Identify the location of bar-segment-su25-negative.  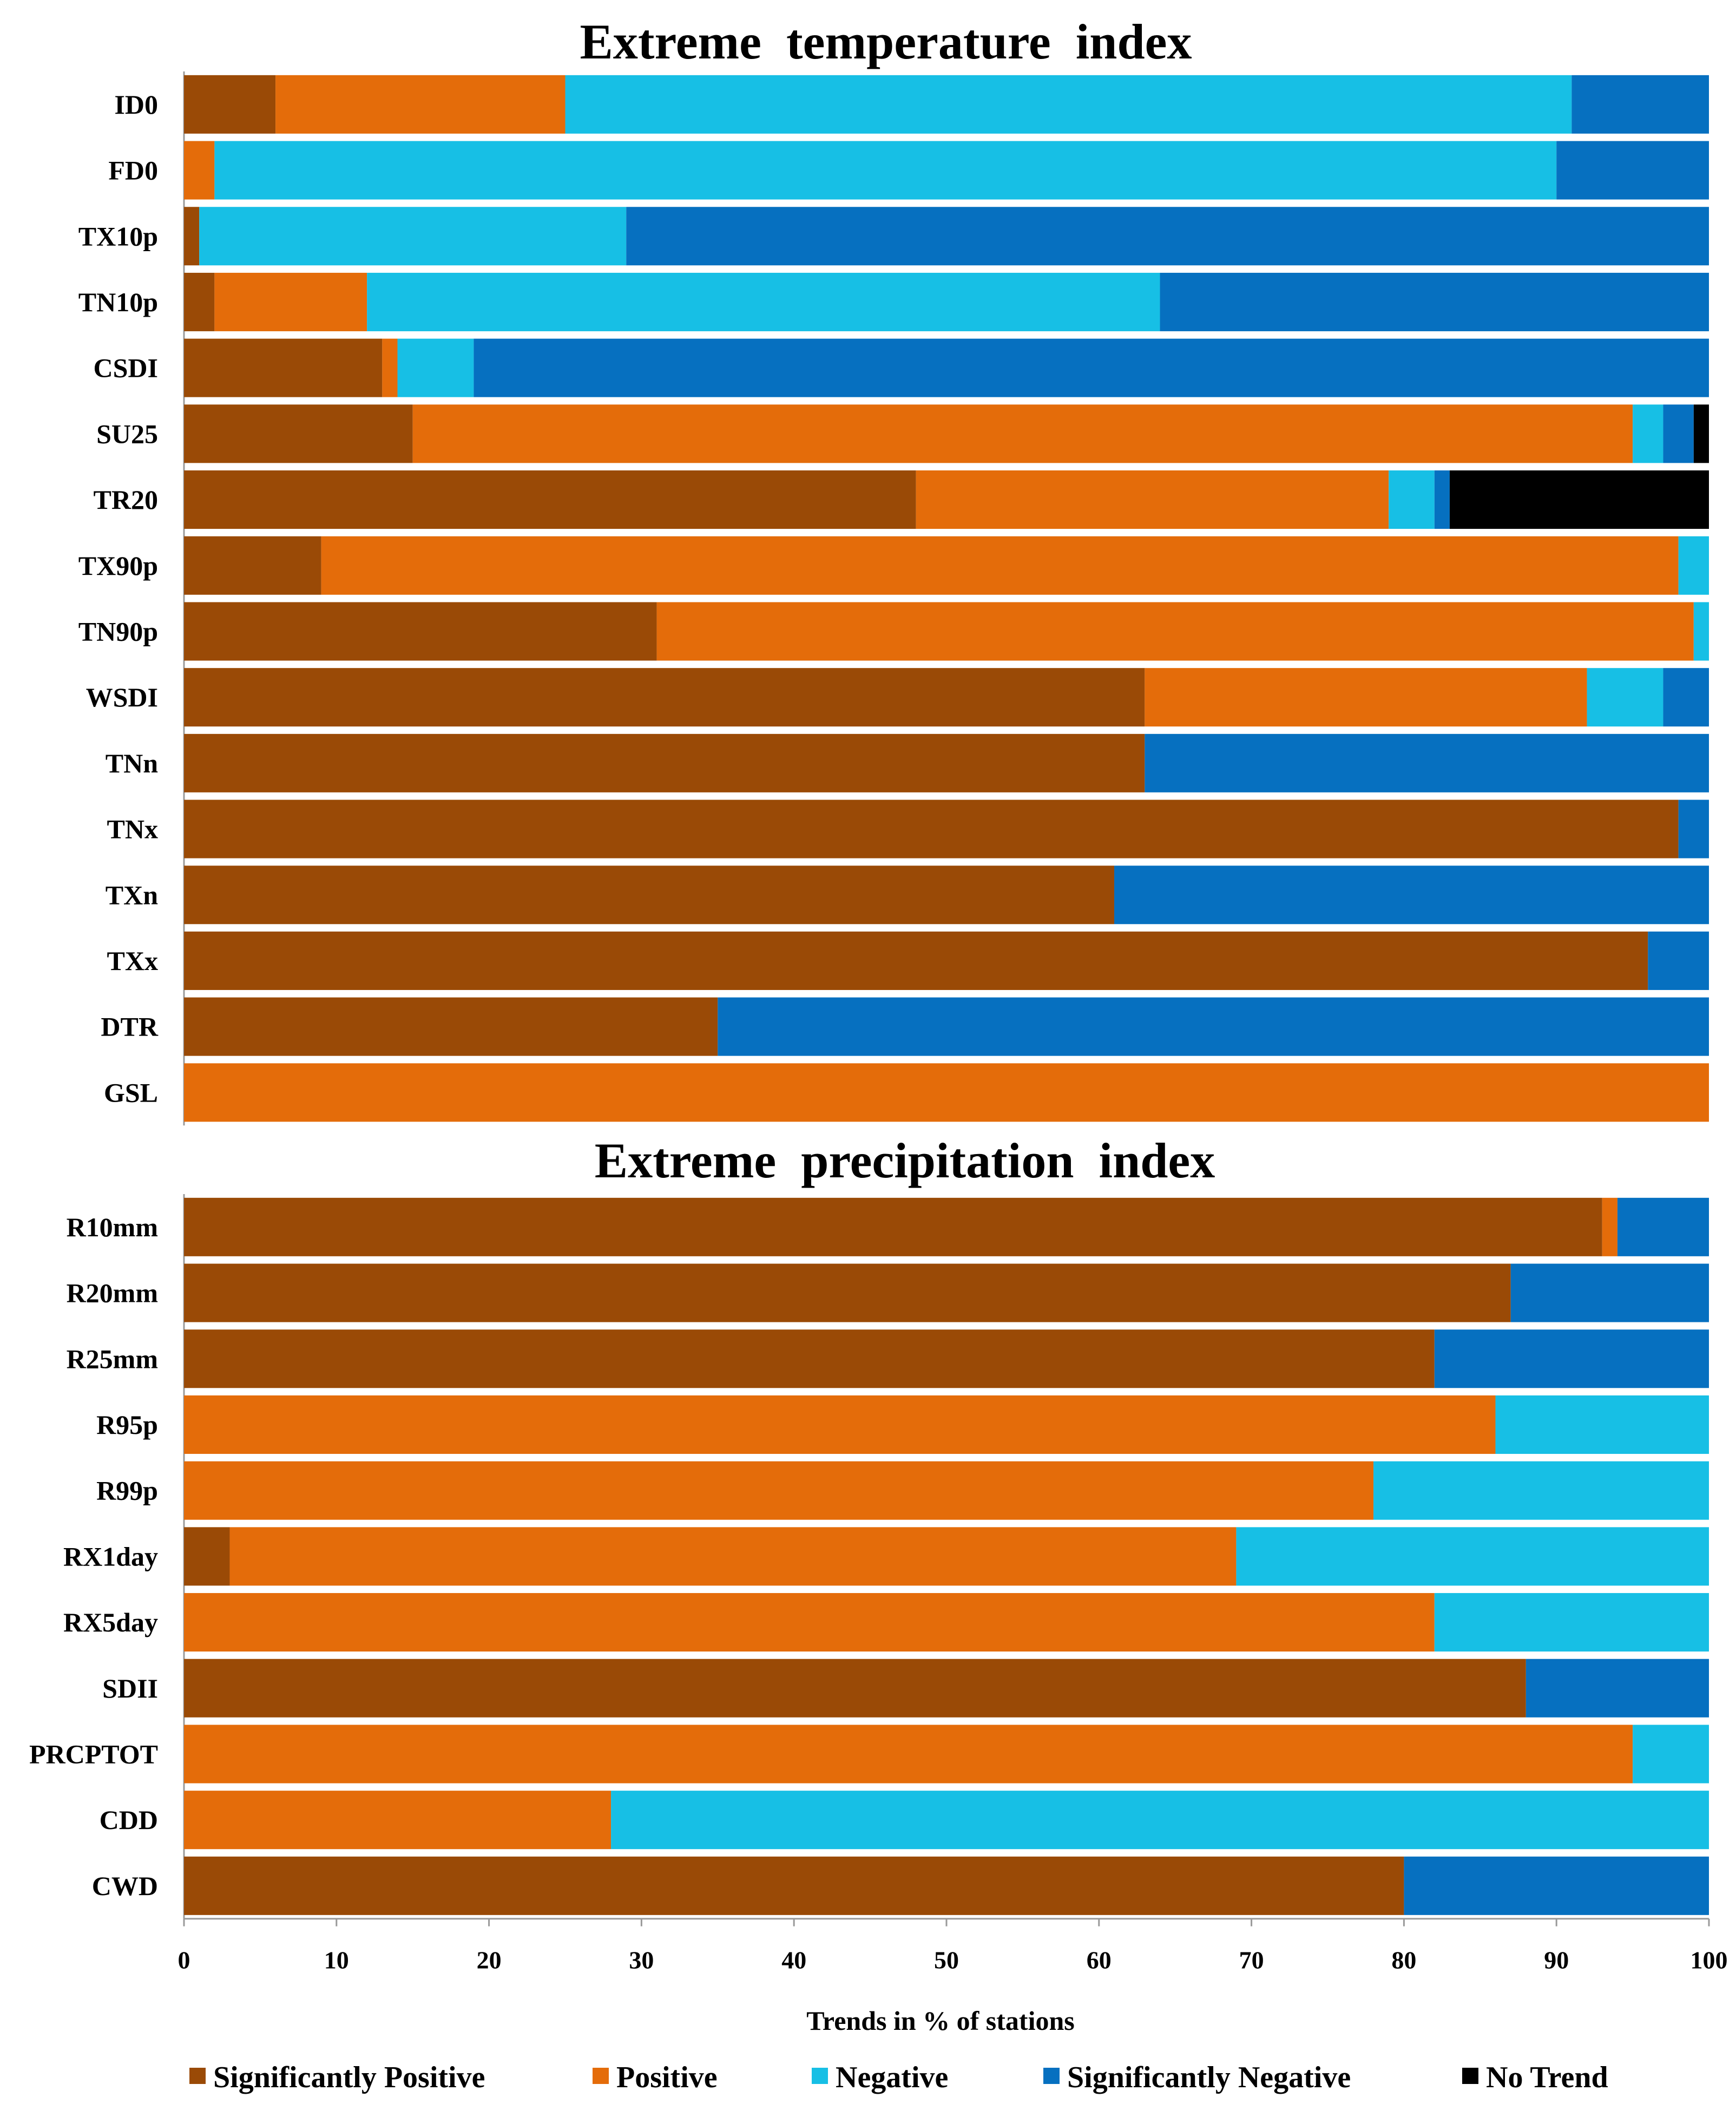
(1648, 433).